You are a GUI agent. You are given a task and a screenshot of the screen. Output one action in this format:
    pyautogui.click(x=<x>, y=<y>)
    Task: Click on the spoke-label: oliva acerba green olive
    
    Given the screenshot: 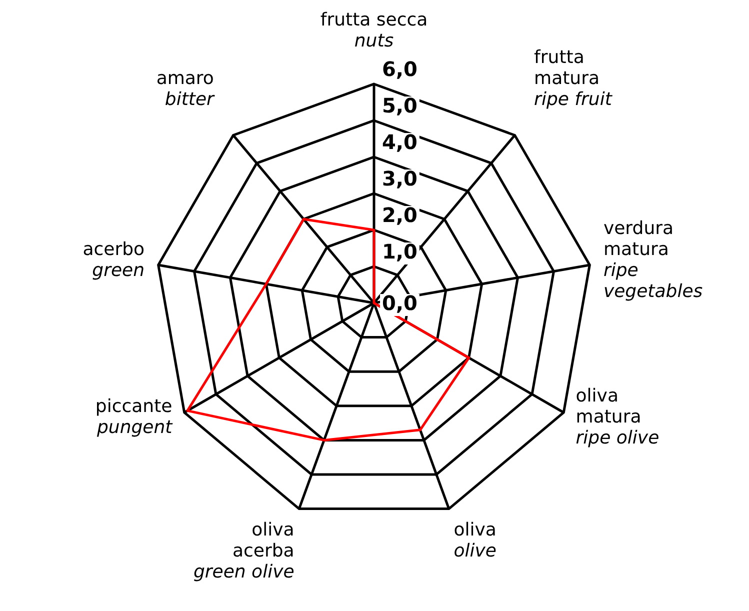 What is the action you would take?
    pyautogui.click(x=243, y=551)
    